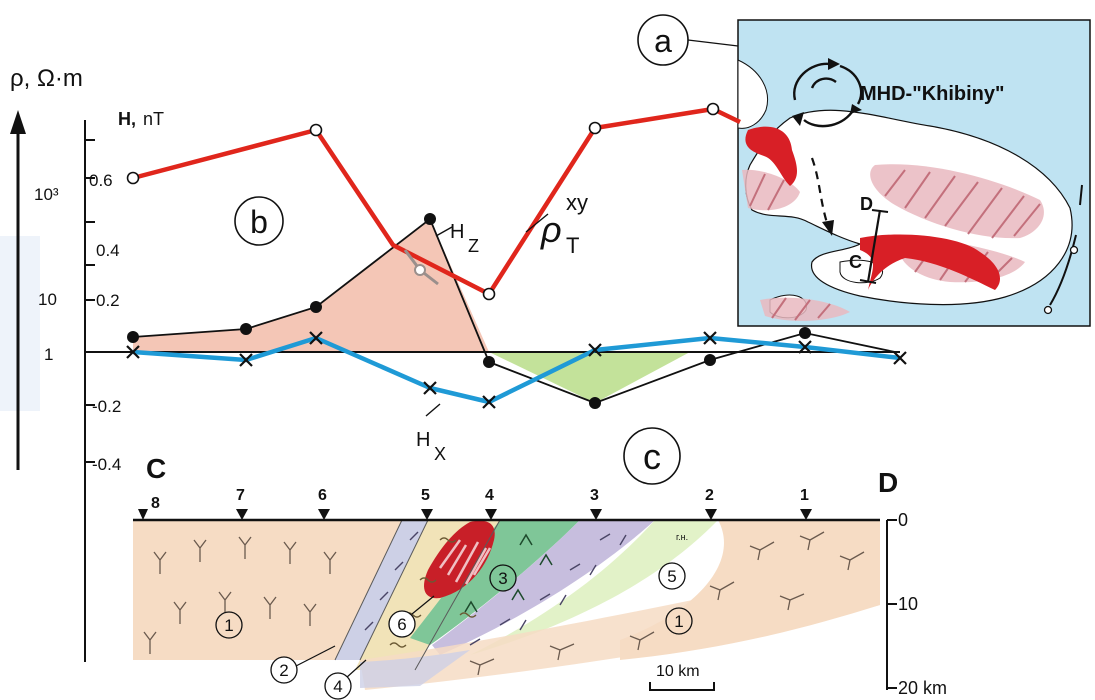 This screenshot has width=1095, height=700. What do you see at coordinates (101, 180) in the screenshot?
I see `h-tick-label: 0.6` at bounding box center [101, 180].